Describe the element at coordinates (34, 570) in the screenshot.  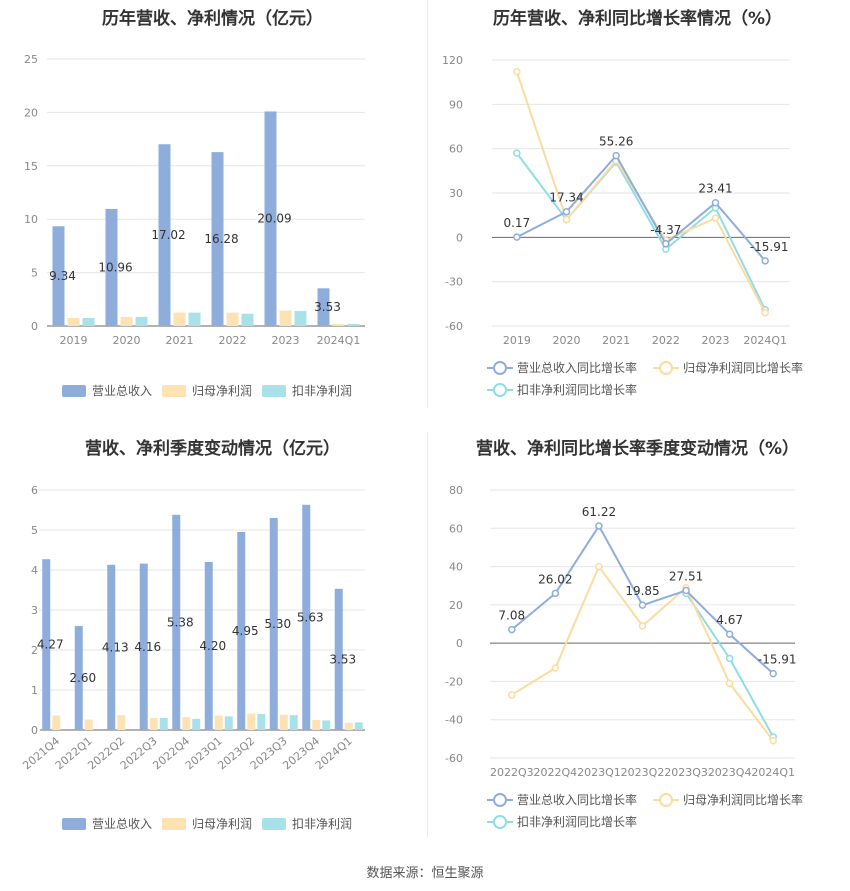
I see `y-tick-label: 4` at that location.